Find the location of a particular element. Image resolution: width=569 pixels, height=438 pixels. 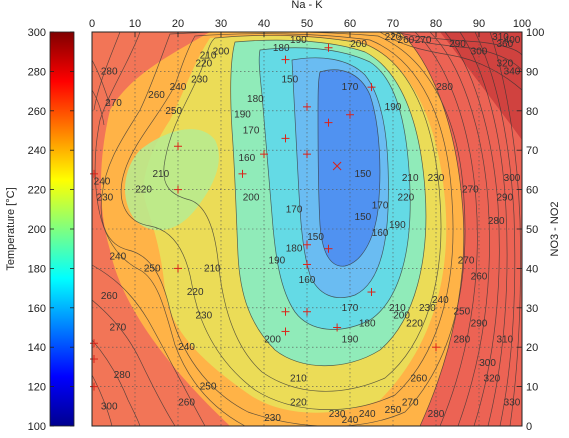

top-axis: 0 10 20 30 40 50 60 70 80 90 100 is located at coordinates (310, 27).